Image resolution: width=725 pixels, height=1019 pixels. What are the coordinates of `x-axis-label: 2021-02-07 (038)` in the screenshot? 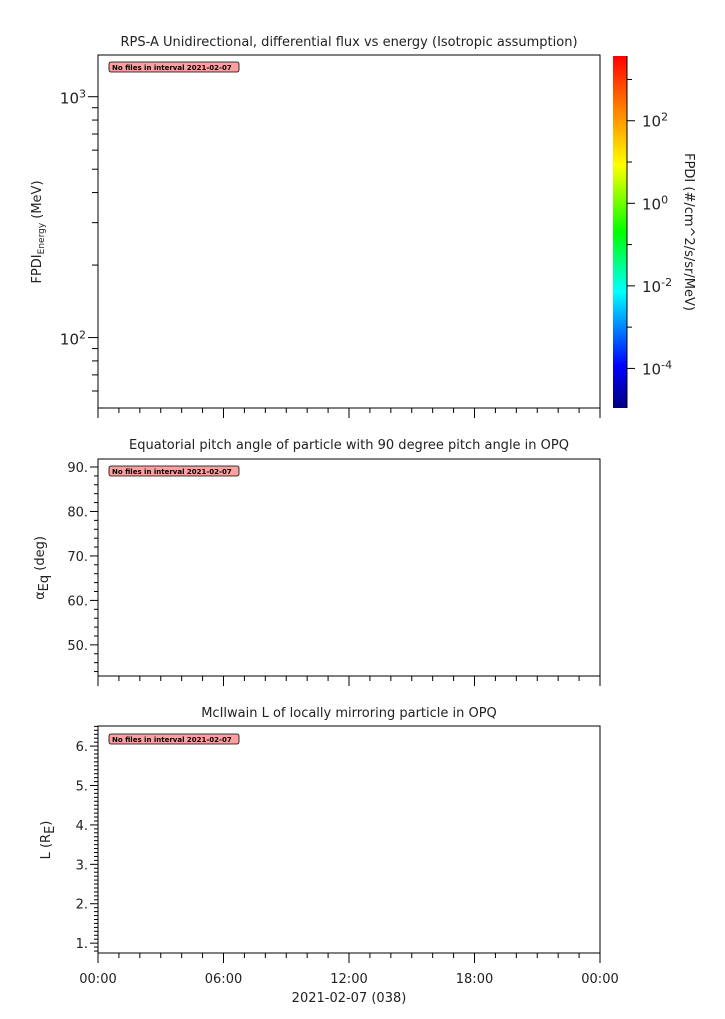 It's located at (349, 998).